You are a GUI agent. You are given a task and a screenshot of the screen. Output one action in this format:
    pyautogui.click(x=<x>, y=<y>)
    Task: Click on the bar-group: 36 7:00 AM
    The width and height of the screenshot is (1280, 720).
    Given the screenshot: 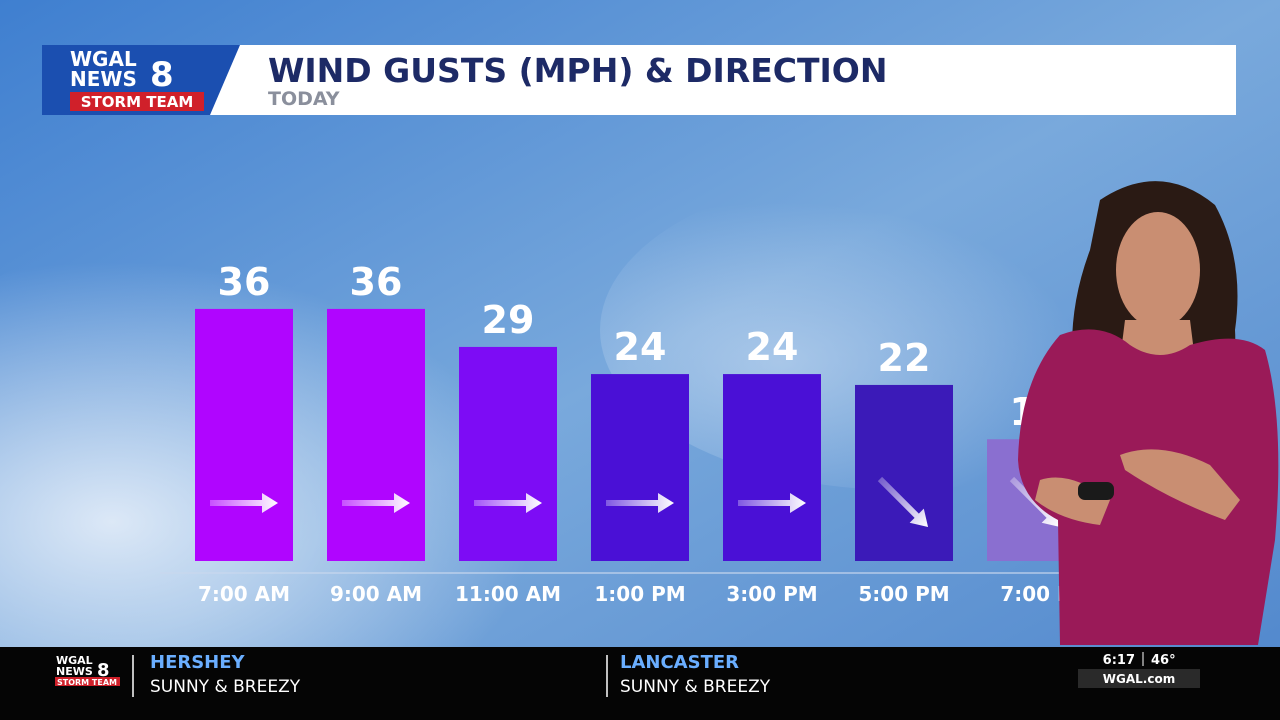 What is the action you would take?
    pyautogui.click(x=244, y=433)
    